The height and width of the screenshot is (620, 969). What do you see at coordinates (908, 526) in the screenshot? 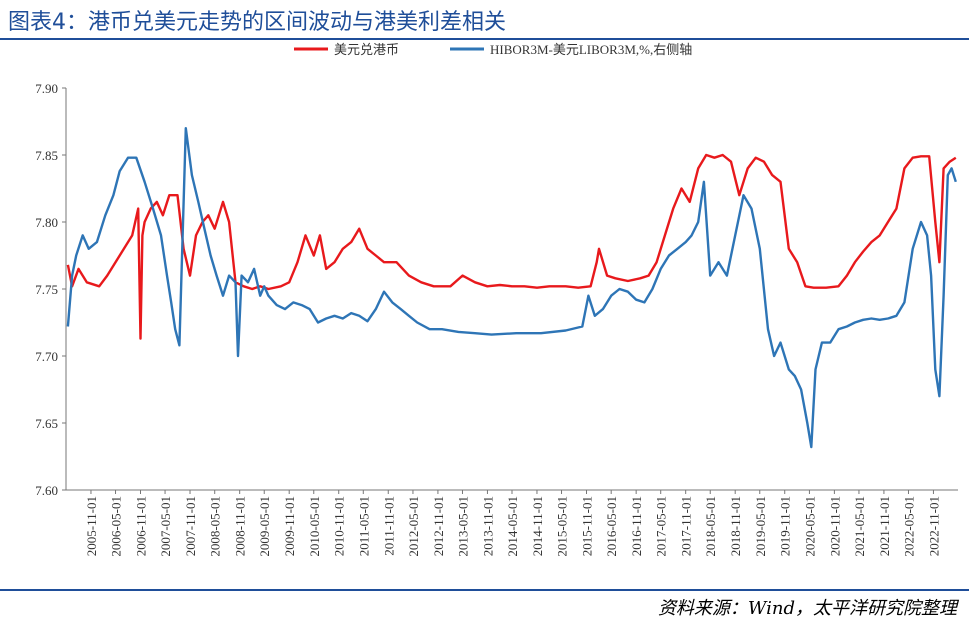
I see `x-tick-label: 2022-05-01` at bounding box center [908, 526].